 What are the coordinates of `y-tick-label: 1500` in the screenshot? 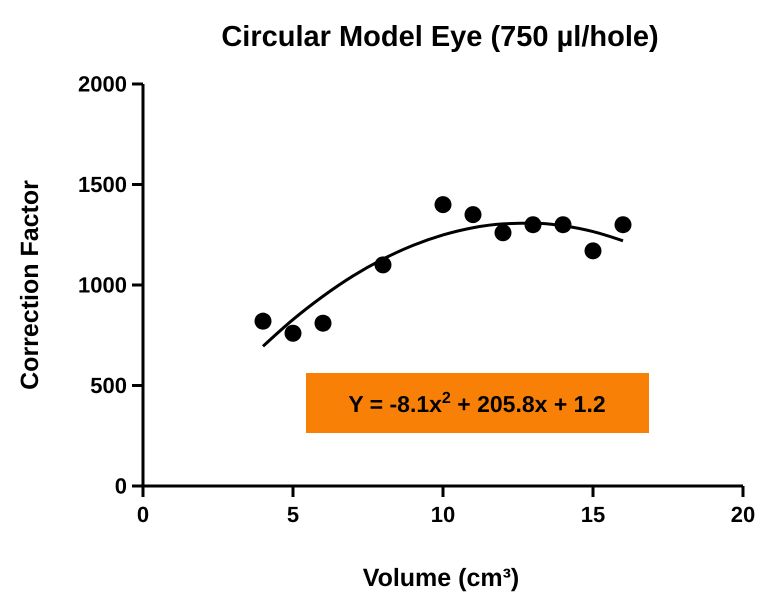 It's located at (102, 185).